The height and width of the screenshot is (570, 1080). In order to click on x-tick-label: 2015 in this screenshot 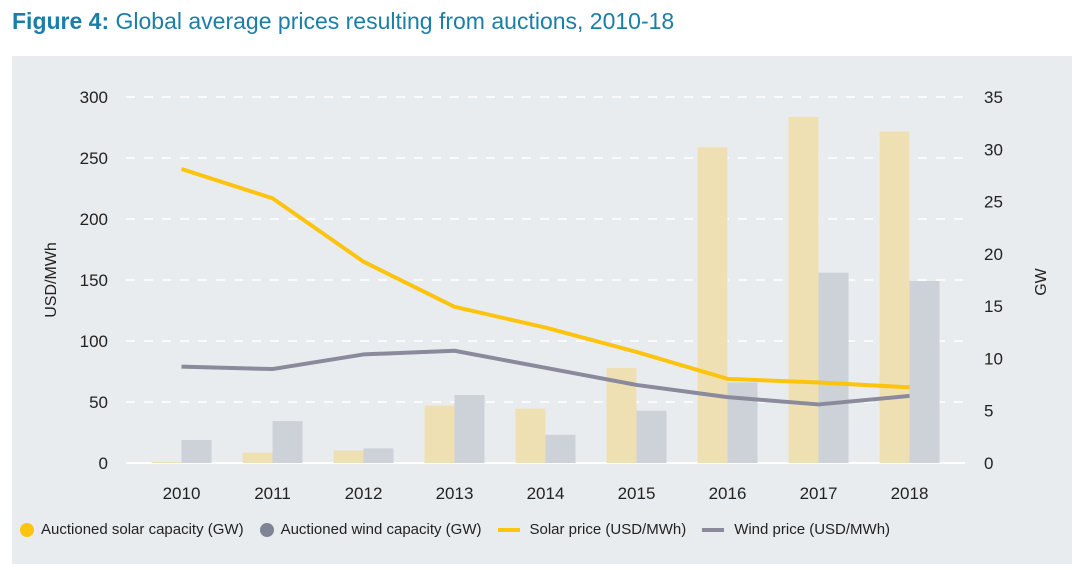, I will do `click(637, 493)`.